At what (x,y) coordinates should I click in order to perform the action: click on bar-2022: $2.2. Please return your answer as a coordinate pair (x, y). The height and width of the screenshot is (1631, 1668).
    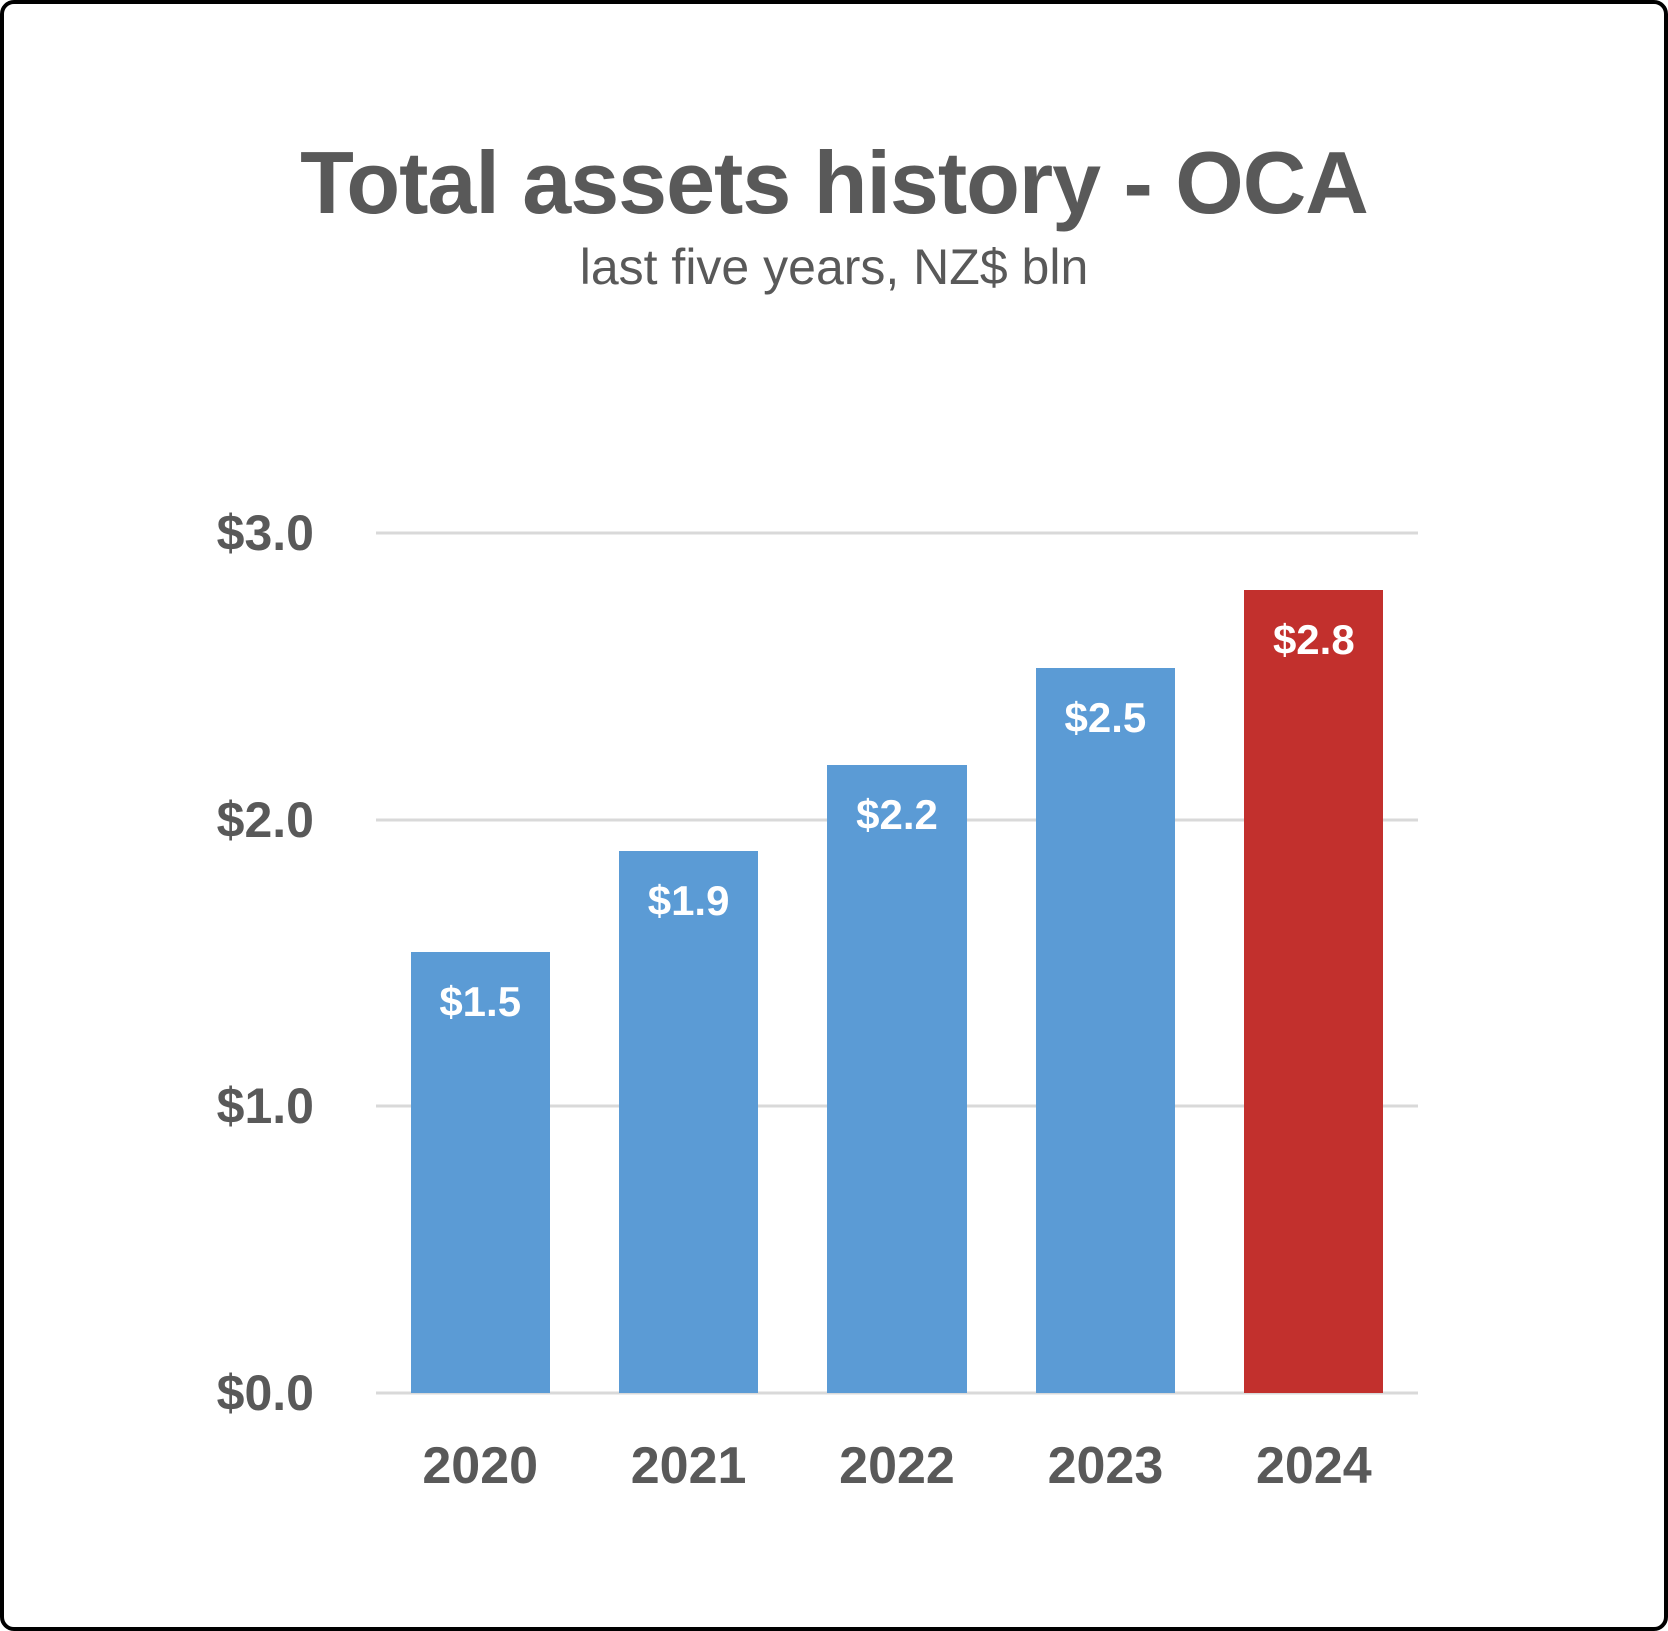
    Looking at the image, I should click on (897, 1079).